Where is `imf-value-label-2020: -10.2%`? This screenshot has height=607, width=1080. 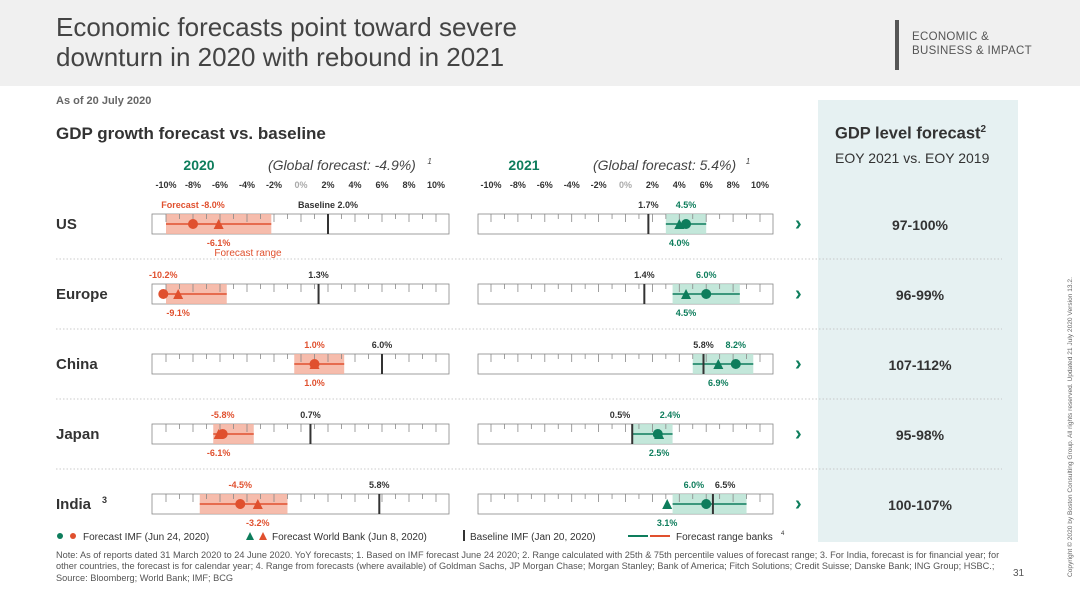
imf-value-label-2020: -10.2% is located at coordinates (163, 275).